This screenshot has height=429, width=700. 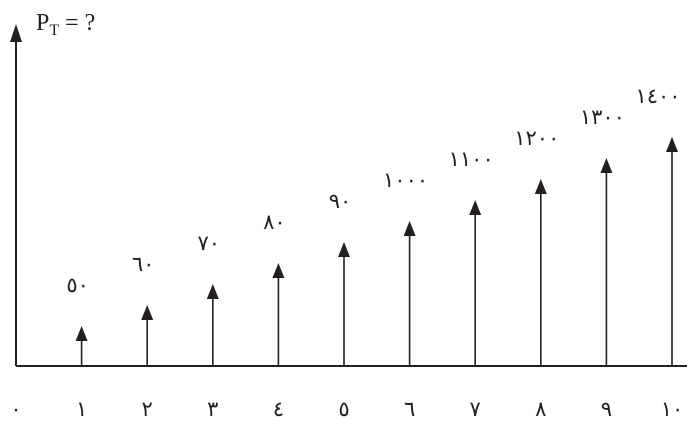 What do you see at coordinates (147, 409) in the screenshot?
I see `period-label-2: ٢` at bounding box center [147, 409].